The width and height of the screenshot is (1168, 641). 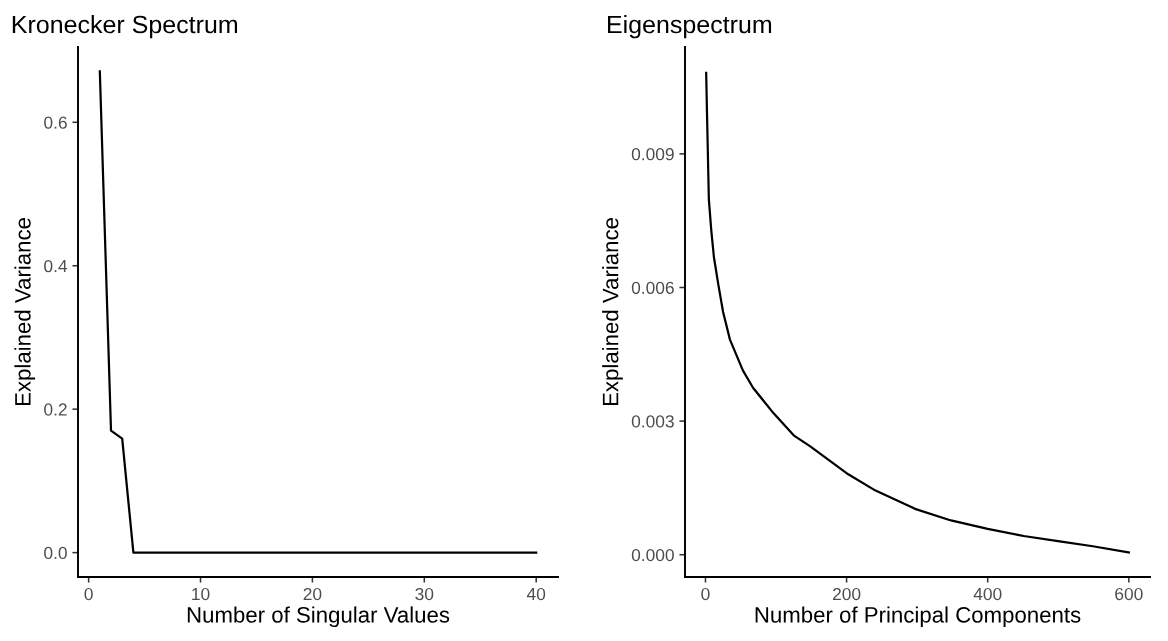 What do you see at coordinates (424, 594) in the screenshot?
I see `x-tick-label: 30` at bounding box center [424, 594].